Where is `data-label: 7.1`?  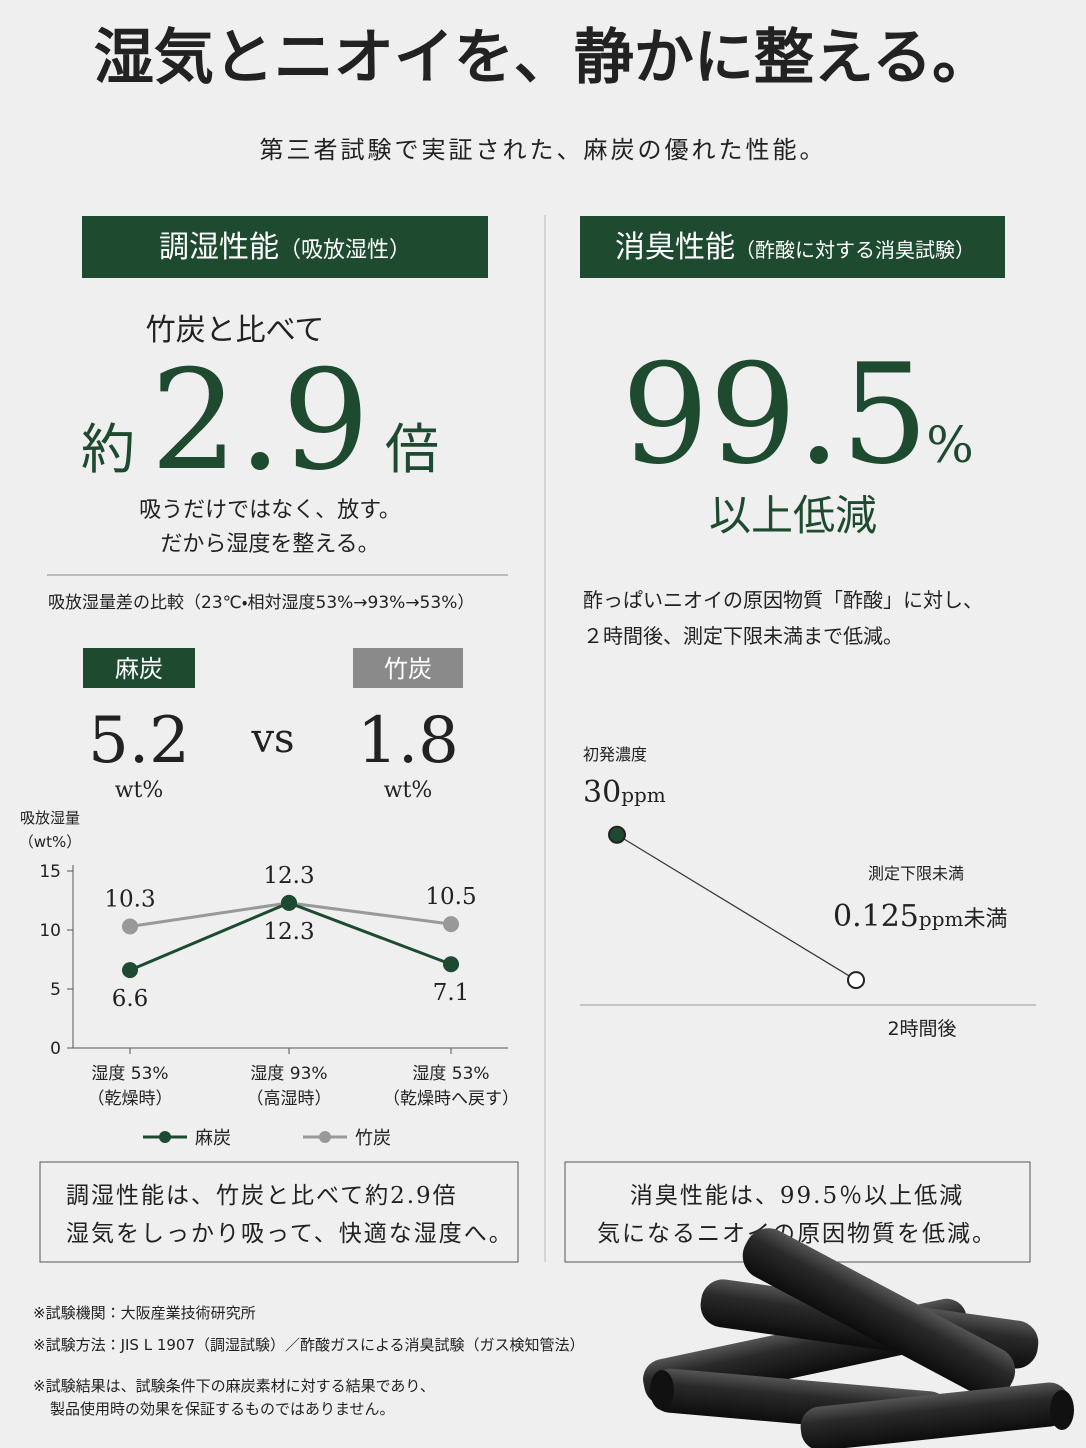 data-label: 7.1 is located at coordinates (451, 993).